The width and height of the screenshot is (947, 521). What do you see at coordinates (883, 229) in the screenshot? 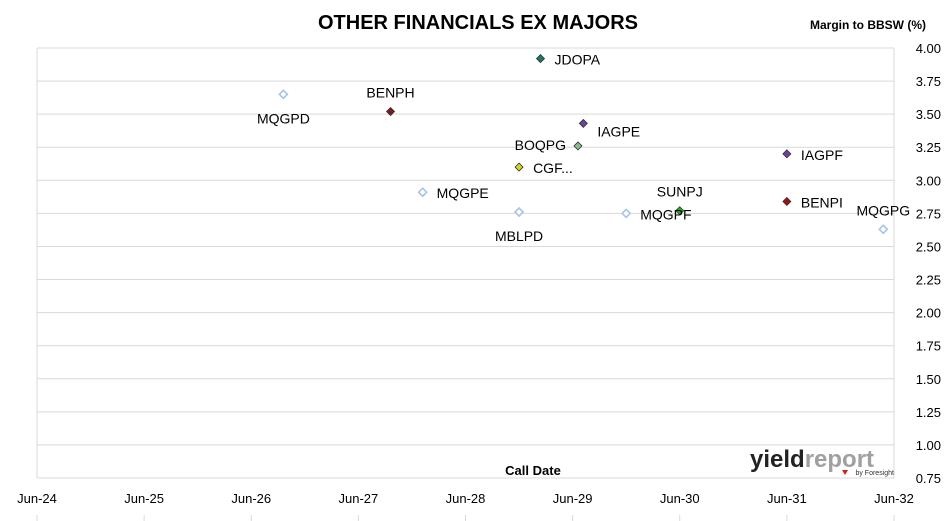
I see `data-point-mqgpg` at bounding box center [883, 229].